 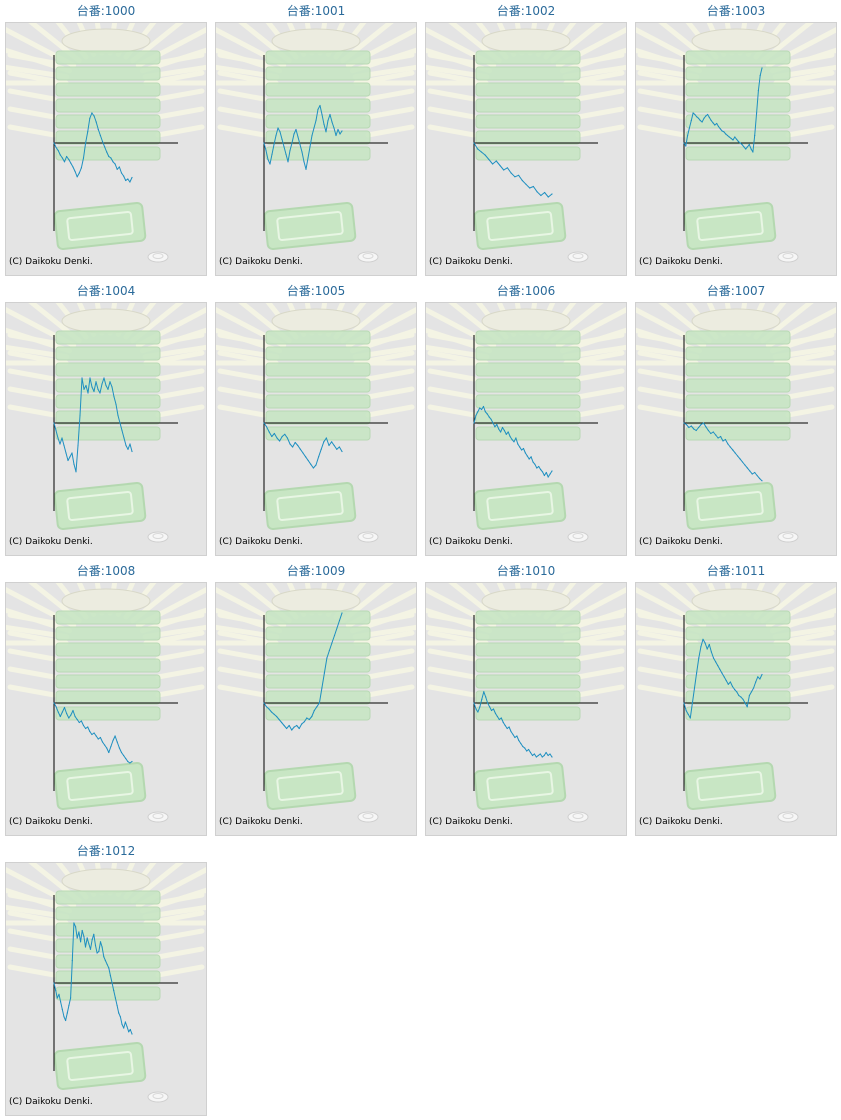 I want to click on chart-card: 台番:1009 (C) Daikoku Denki., so click(x=316, y=699).